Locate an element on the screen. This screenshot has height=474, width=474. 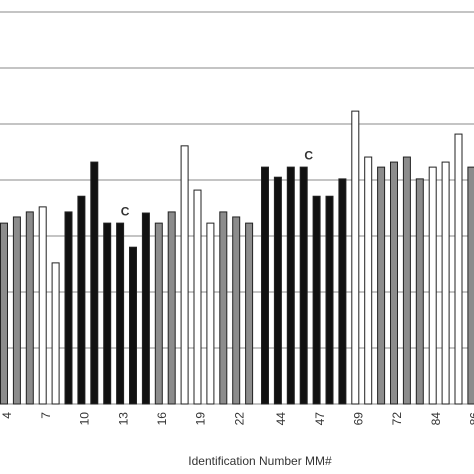
x-tick-label: 47 is located at coordinates (320, 419).